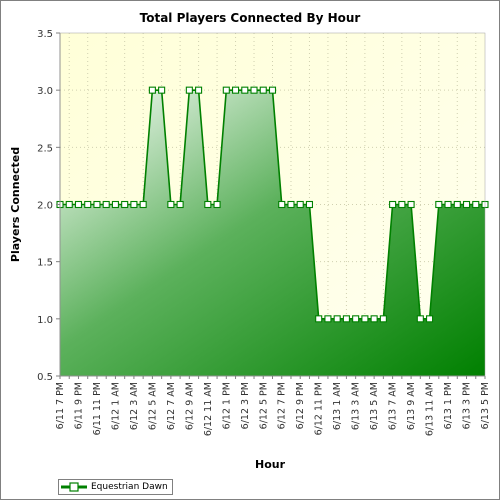  What do you see at coordinates (134, 406) in the screenshot?
I see `x-tick-label: 6/12 3 AM` at bounding box center [134, 406].